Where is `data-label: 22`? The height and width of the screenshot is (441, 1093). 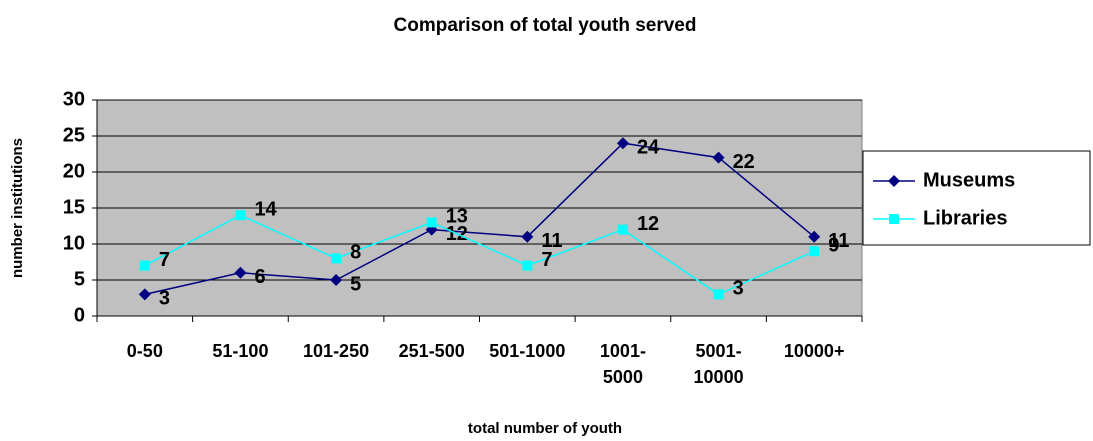 data-label: 22 is located at coordinates (744, 162).